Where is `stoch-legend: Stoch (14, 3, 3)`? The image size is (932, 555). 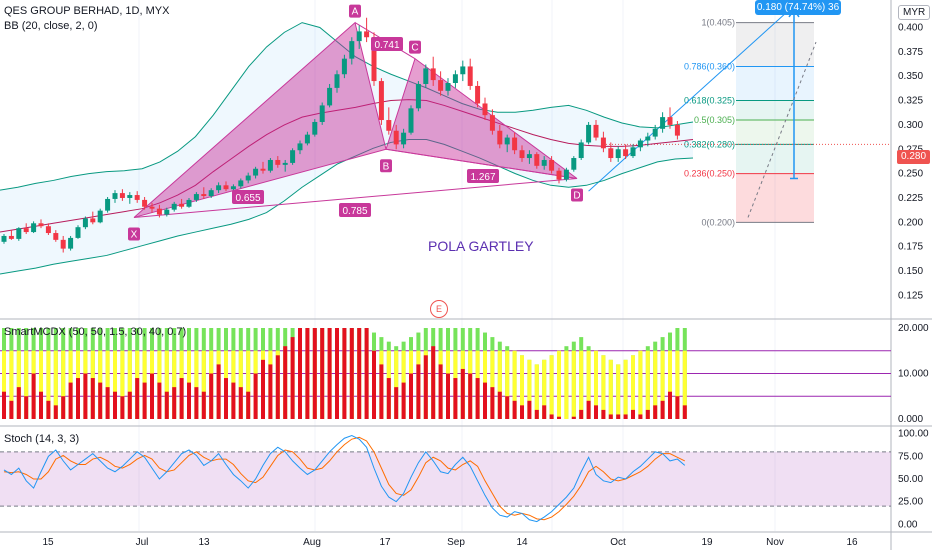
stoch-legend: Stoch (14, 3, 3) is located at coordinates (42, 439).